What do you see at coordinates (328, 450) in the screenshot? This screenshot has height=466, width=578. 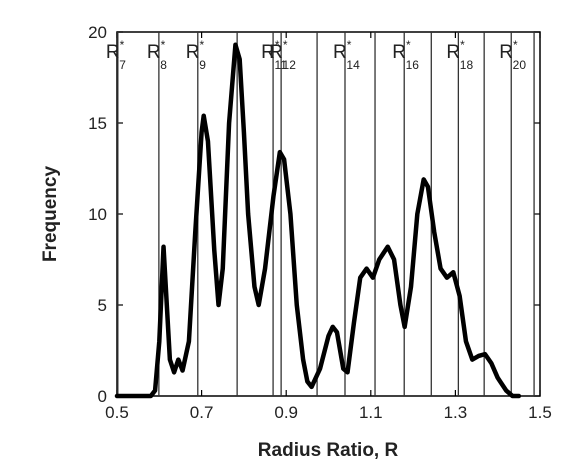 I see `x-axis-title: Radius Ratio, R` at bounding box center [328, 450].